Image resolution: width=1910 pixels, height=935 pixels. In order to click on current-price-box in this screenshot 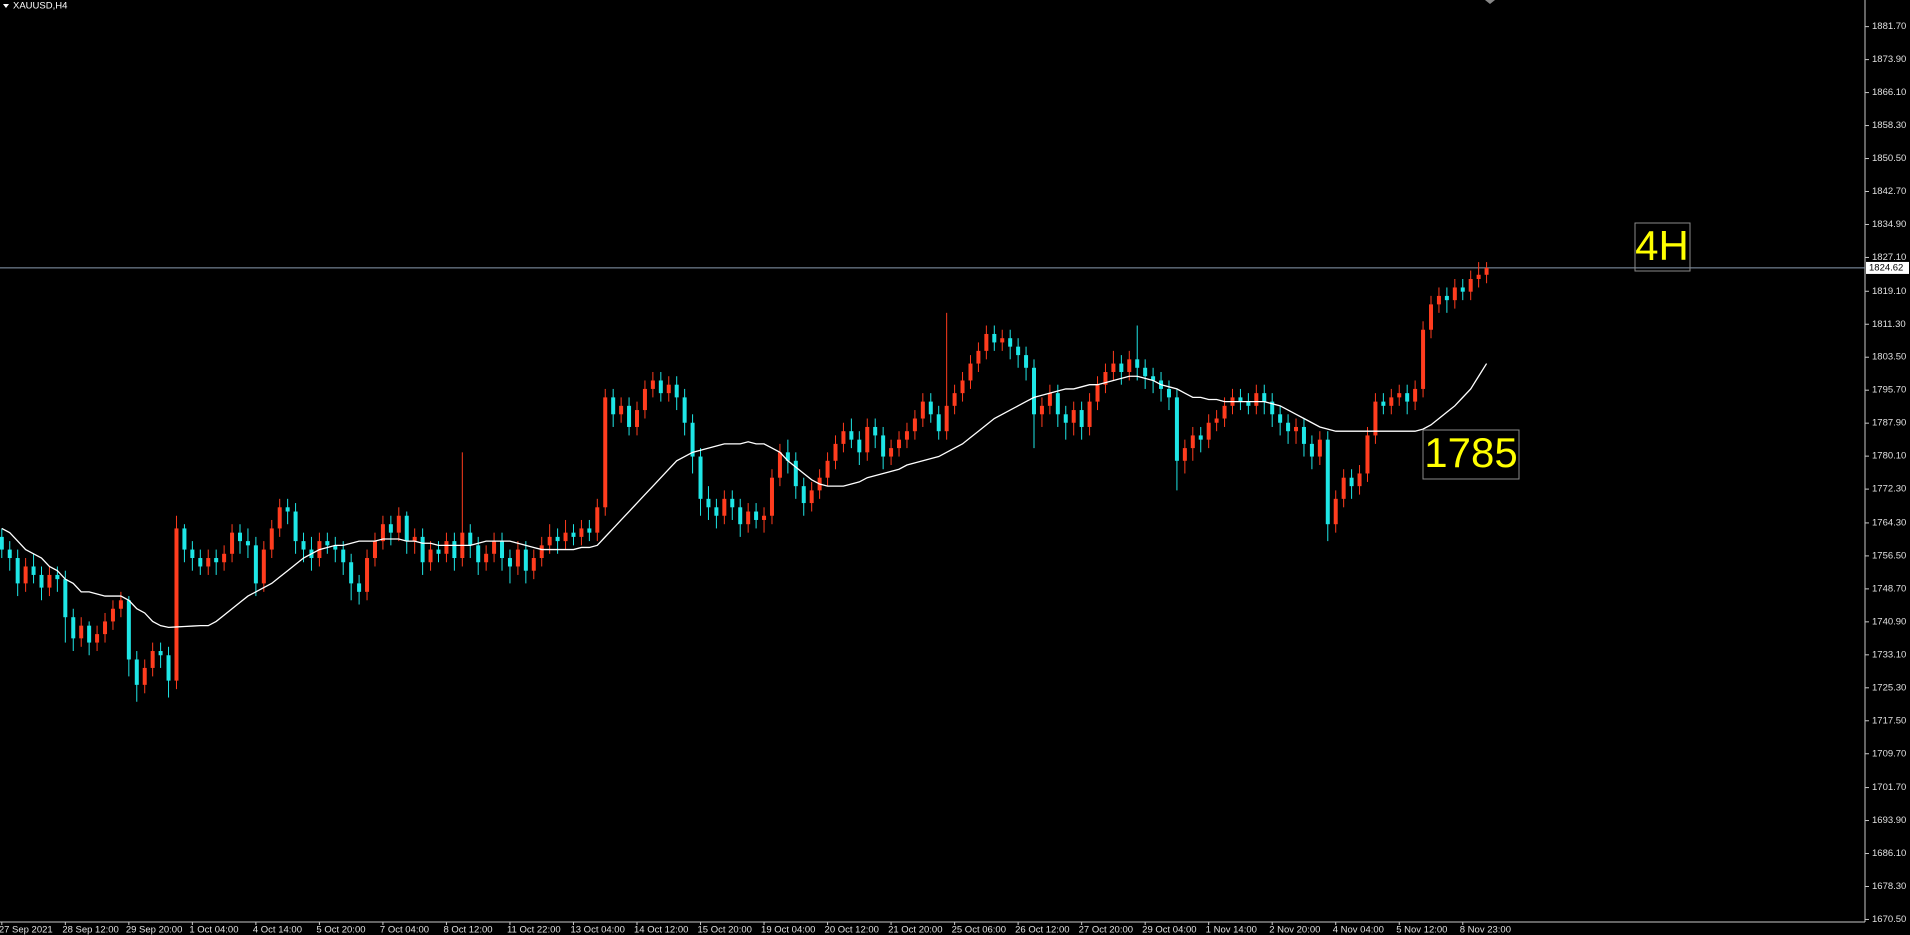, I will do `click(1887, 267)`.